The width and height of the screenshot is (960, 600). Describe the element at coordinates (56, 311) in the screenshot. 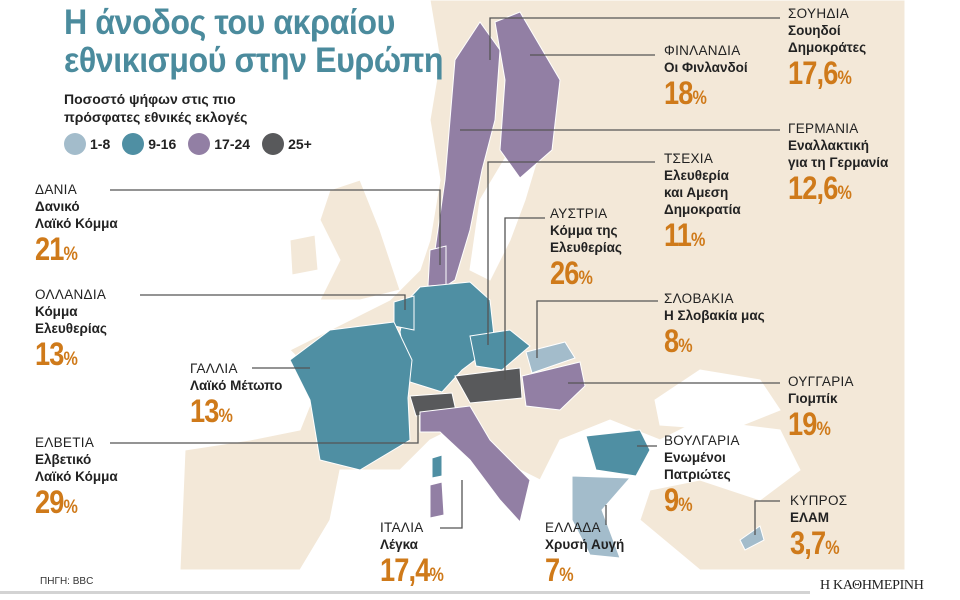

I see `party-name: Κόμμα` at that location.